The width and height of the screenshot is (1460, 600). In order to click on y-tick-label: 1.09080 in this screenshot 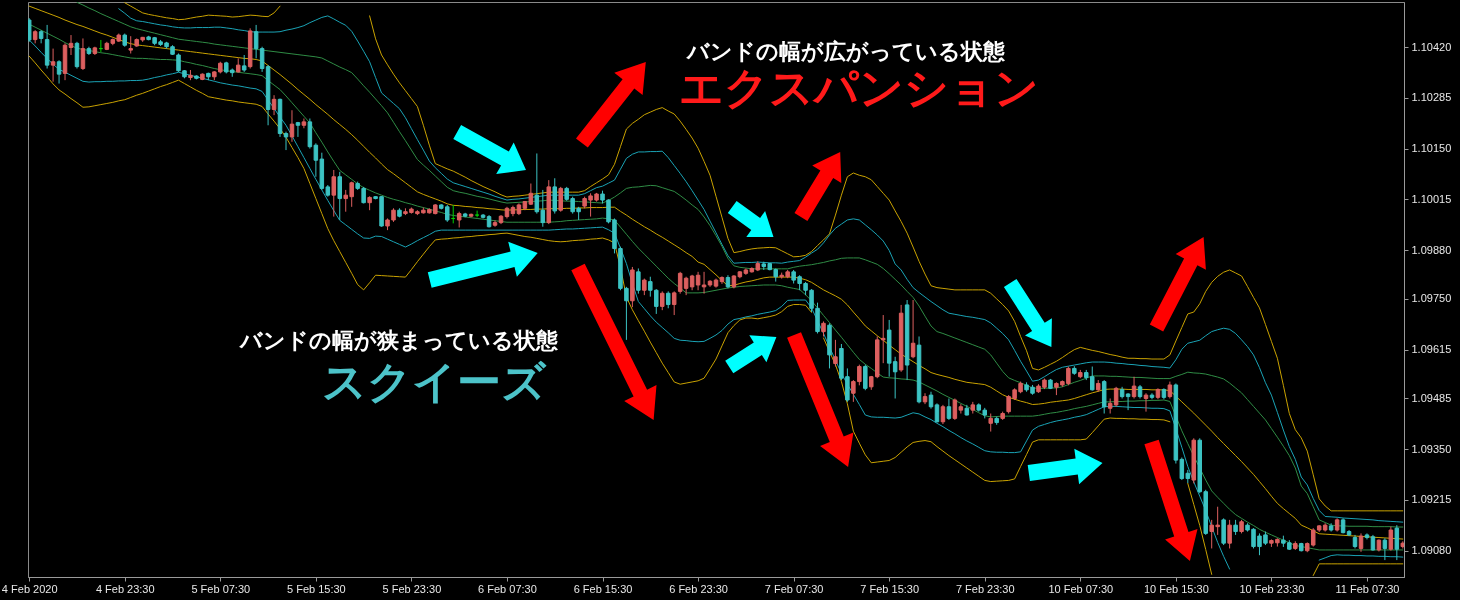, I will do `click(1431, 550)`.